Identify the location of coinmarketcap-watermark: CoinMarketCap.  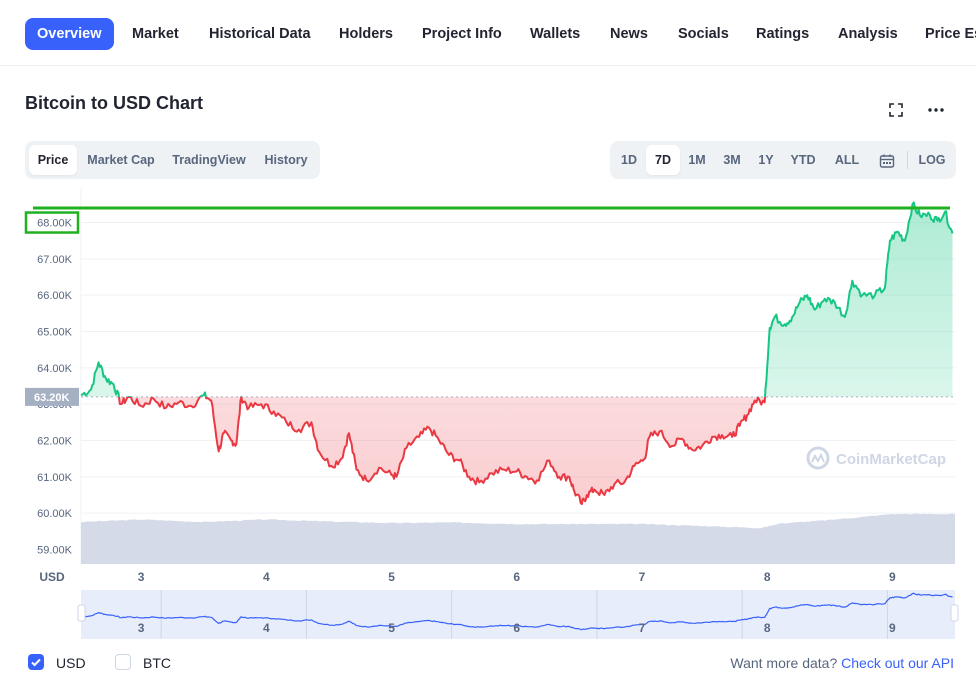
(876, 458).